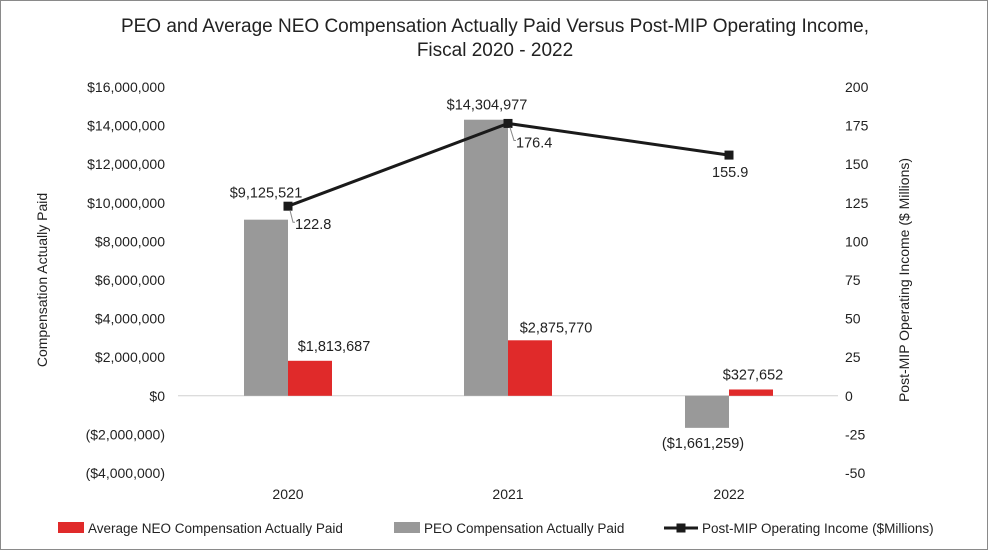 The image size is (990, 552). Describe the element at coordinates (855, 473) in the screenshot. I see `y-right-tick-label: -50` at that location.